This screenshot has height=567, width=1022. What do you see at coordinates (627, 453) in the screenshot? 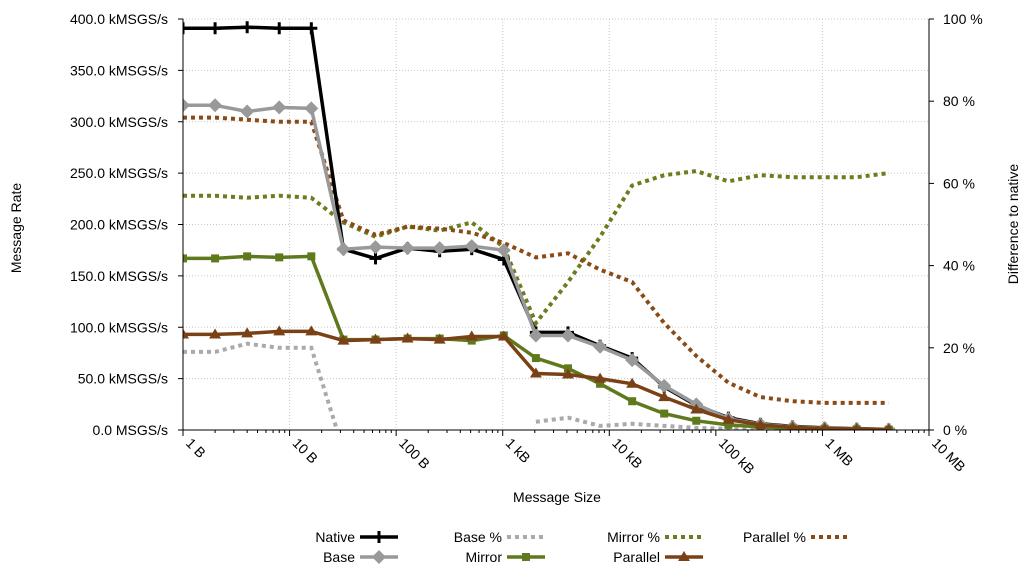
I see `x-tick-label: 10 kB` at bounding box center [627, 453].